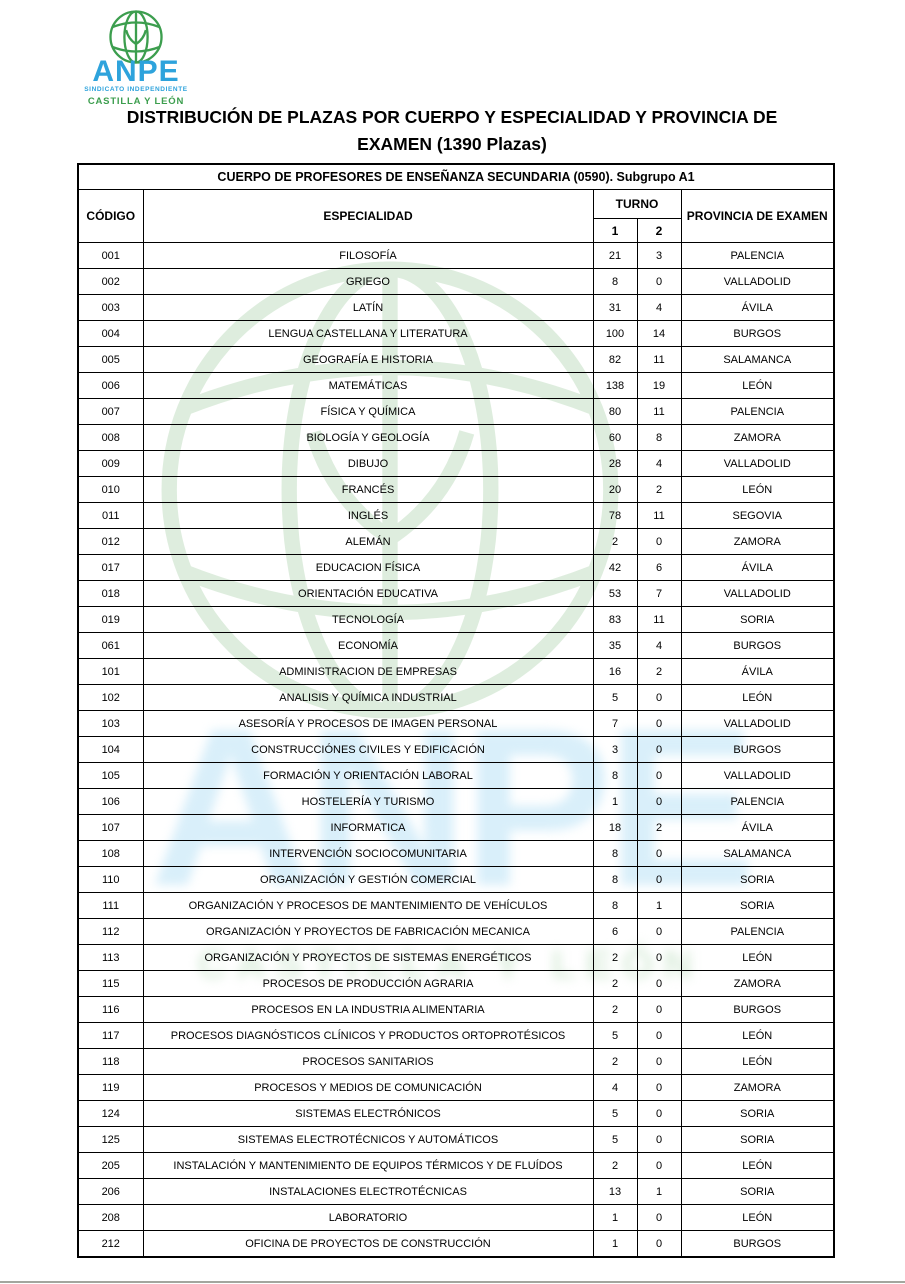  I want to click on table-row: 101 ADMINISTRACION DE EMPRESAS 16 2 ÁVILA, so click(456, 671).